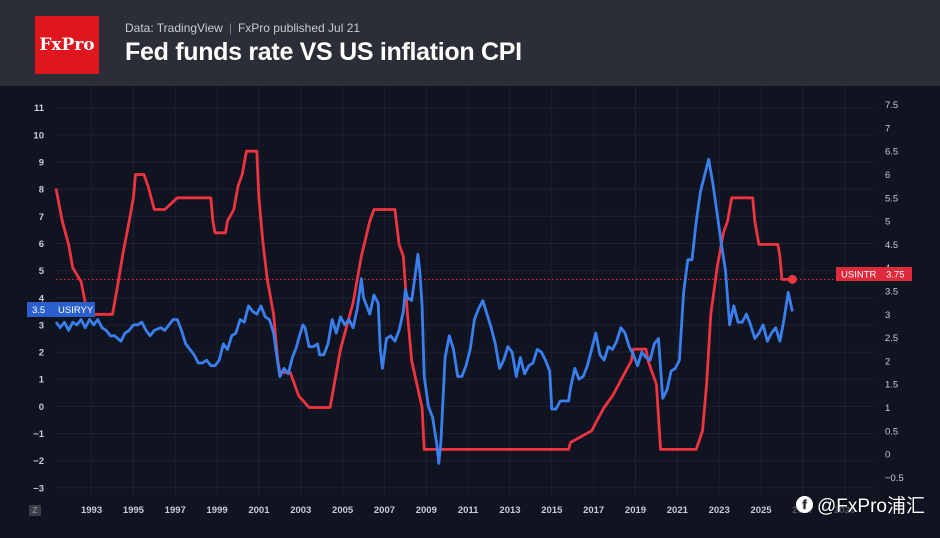 Image resolution: width=940 pixels, height=538 pixels. I want to click on source-line: Data: TradingView | FxPro published Jul 21, so click(242, 28).